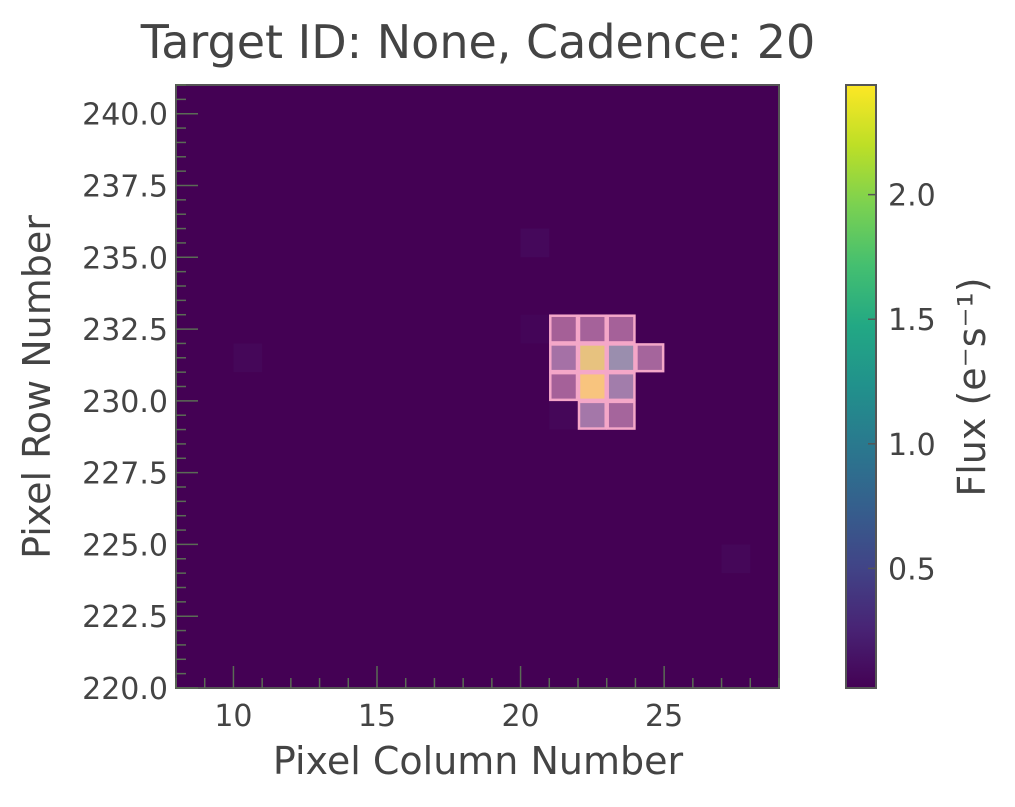 The height and width of the screenshot is (807, 1015). What do you see at coordinates (377, 716) in the screenshot?
I see `x-tick-label: 15` at bounding box center [377, 716].